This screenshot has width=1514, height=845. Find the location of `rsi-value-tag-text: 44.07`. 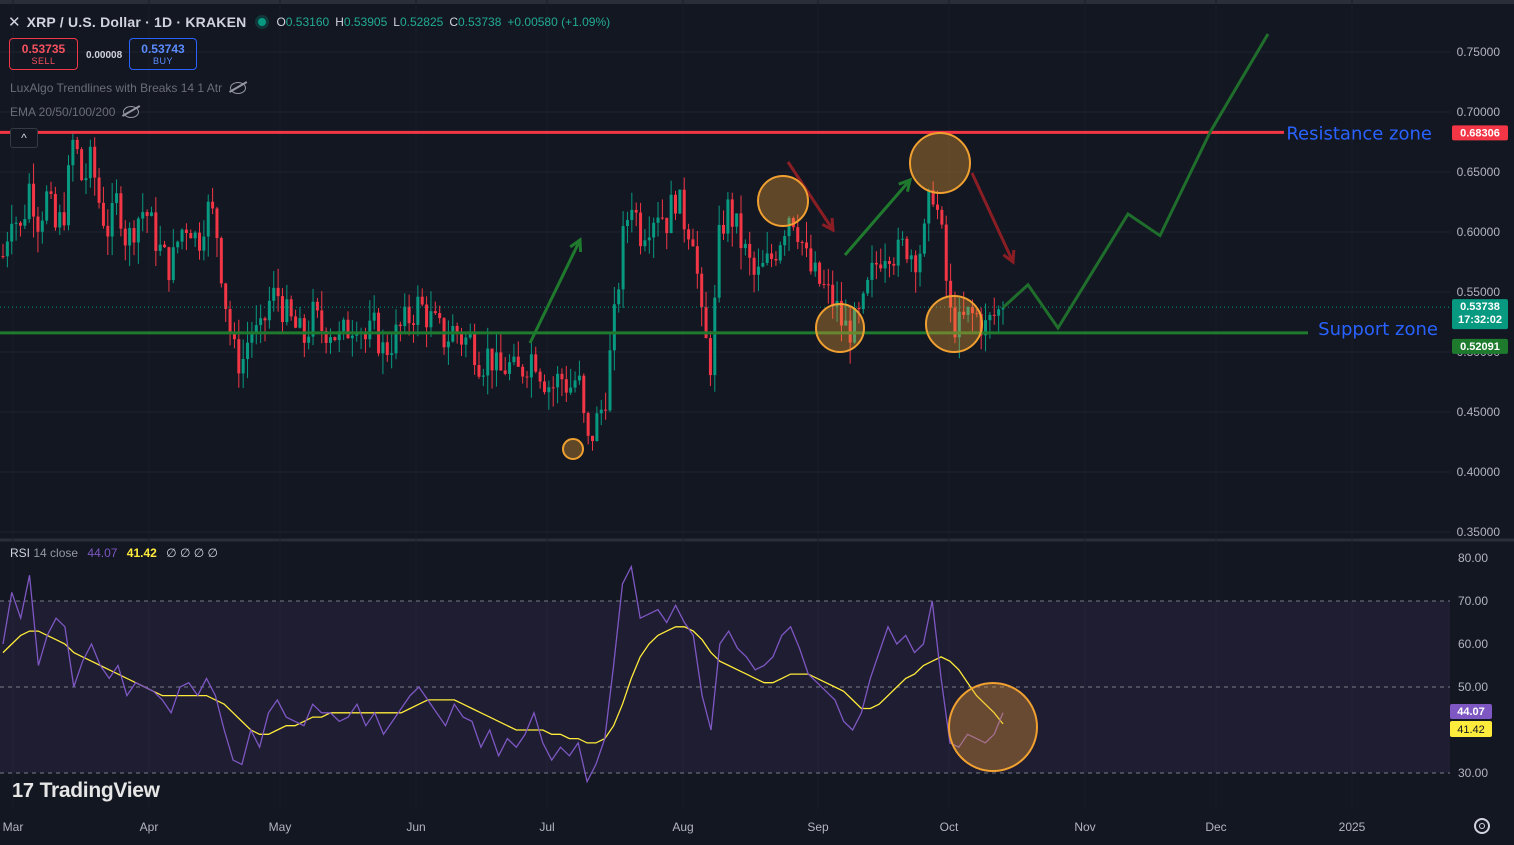

rsi-value-tag-text: 44.07 is located at coordinates (1471, 712).